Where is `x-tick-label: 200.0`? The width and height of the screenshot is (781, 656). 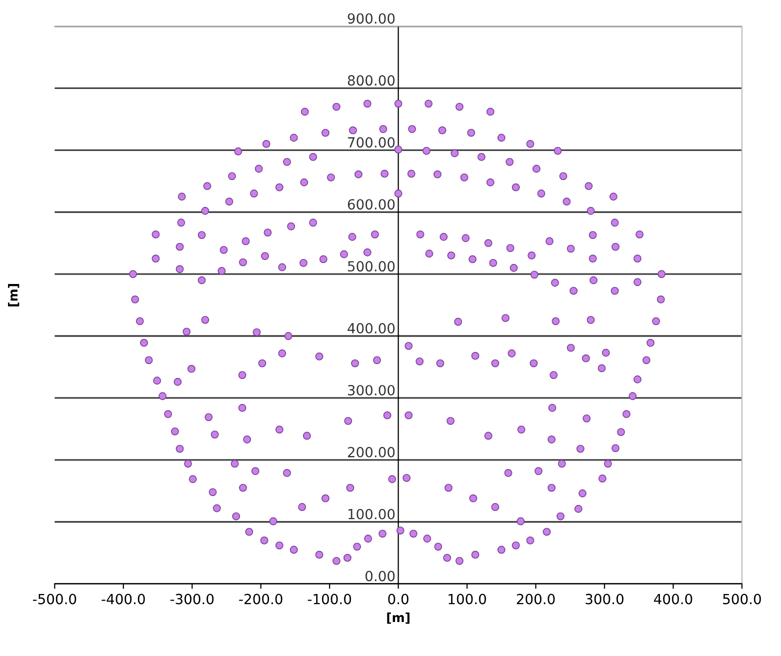 x-tick-label: 200.0 is located at coordinates (535, 599).